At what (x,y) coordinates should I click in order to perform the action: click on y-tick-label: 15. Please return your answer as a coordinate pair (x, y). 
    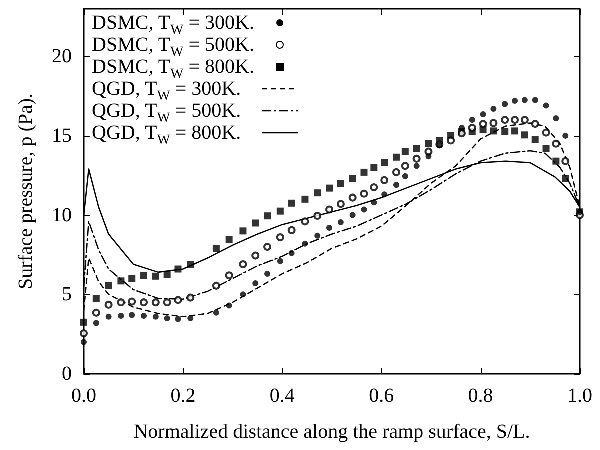
    Looking at the image, I should click on (62, 135).